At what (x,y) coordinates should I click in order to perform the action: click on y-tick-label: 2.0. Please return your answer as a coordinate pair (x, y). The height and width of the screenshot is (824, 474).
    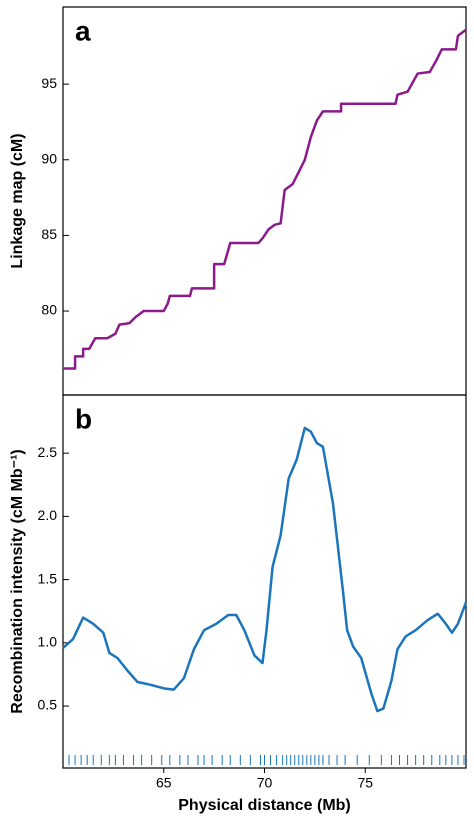
    Looking at the image, I should click on (48, 515).